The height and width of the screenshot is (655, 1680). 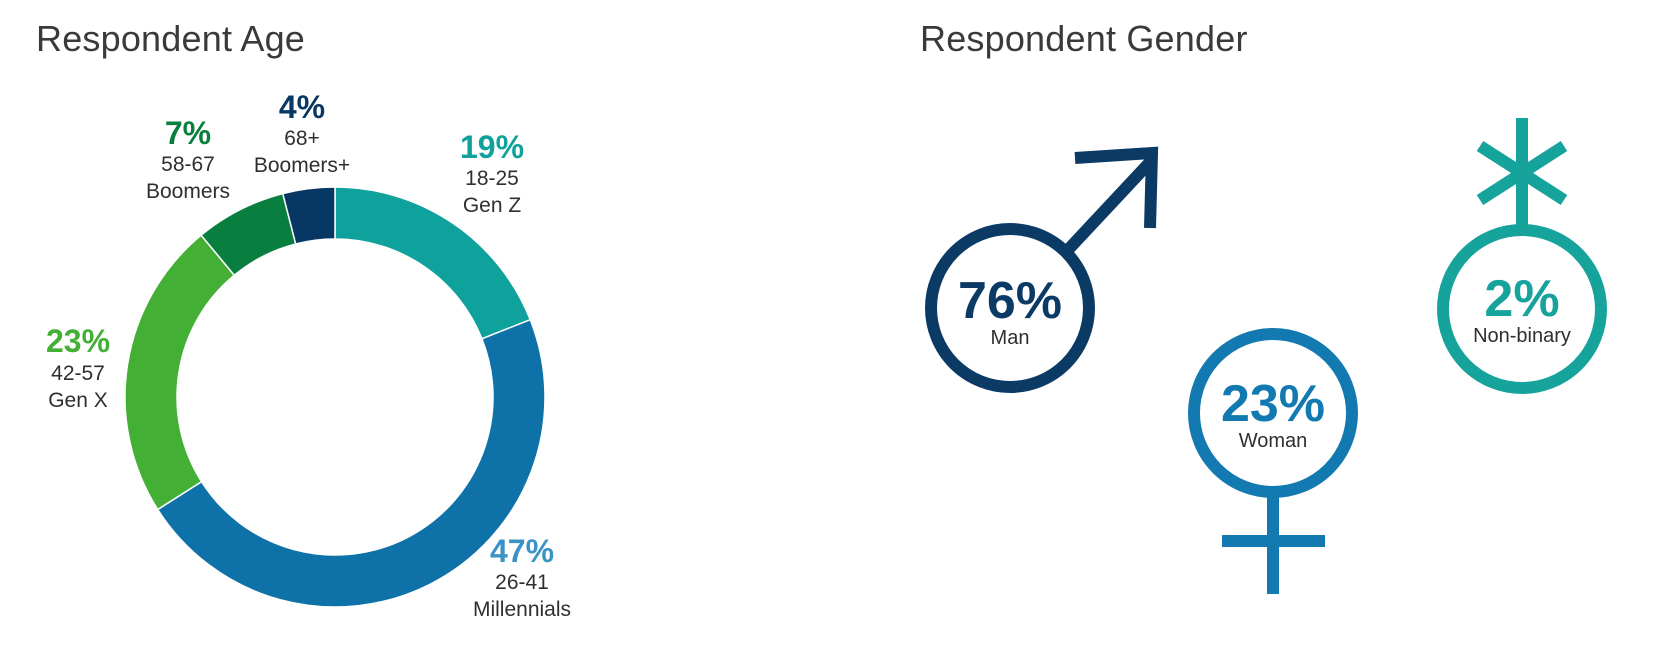 What do you see at coordinates (492, 147) in the screenshot?
I see `age-pct-label: 19%` at bounding box center [492, 147].